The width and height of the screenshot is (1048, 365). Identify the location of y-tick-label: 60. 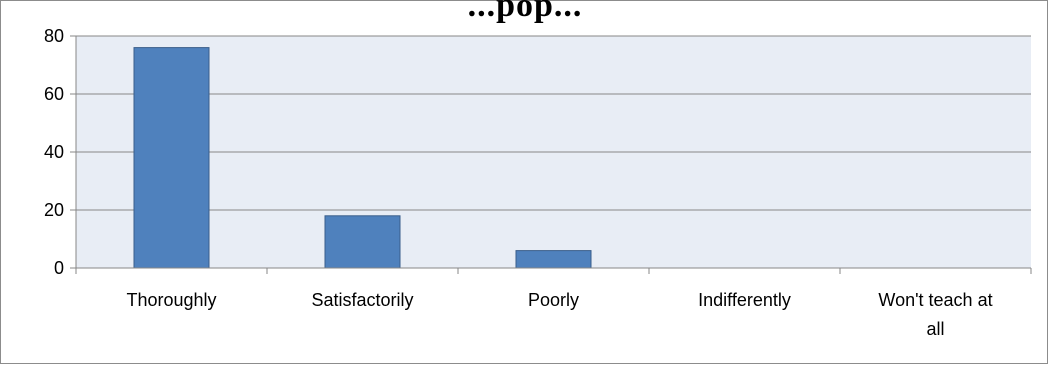
(54, 94).